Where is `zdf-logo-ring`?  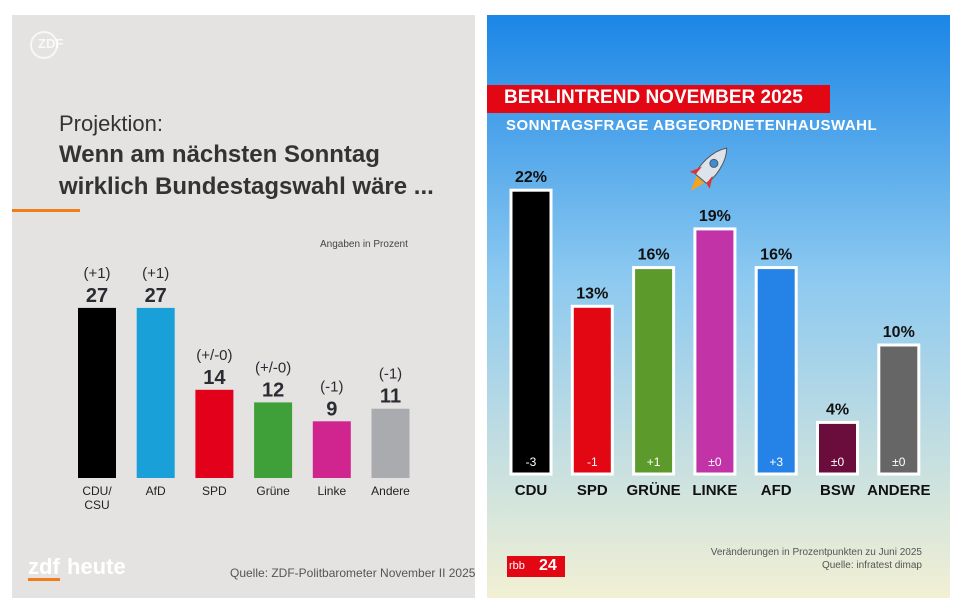
zdf-logo-ring is located at coordinates (44, 45).